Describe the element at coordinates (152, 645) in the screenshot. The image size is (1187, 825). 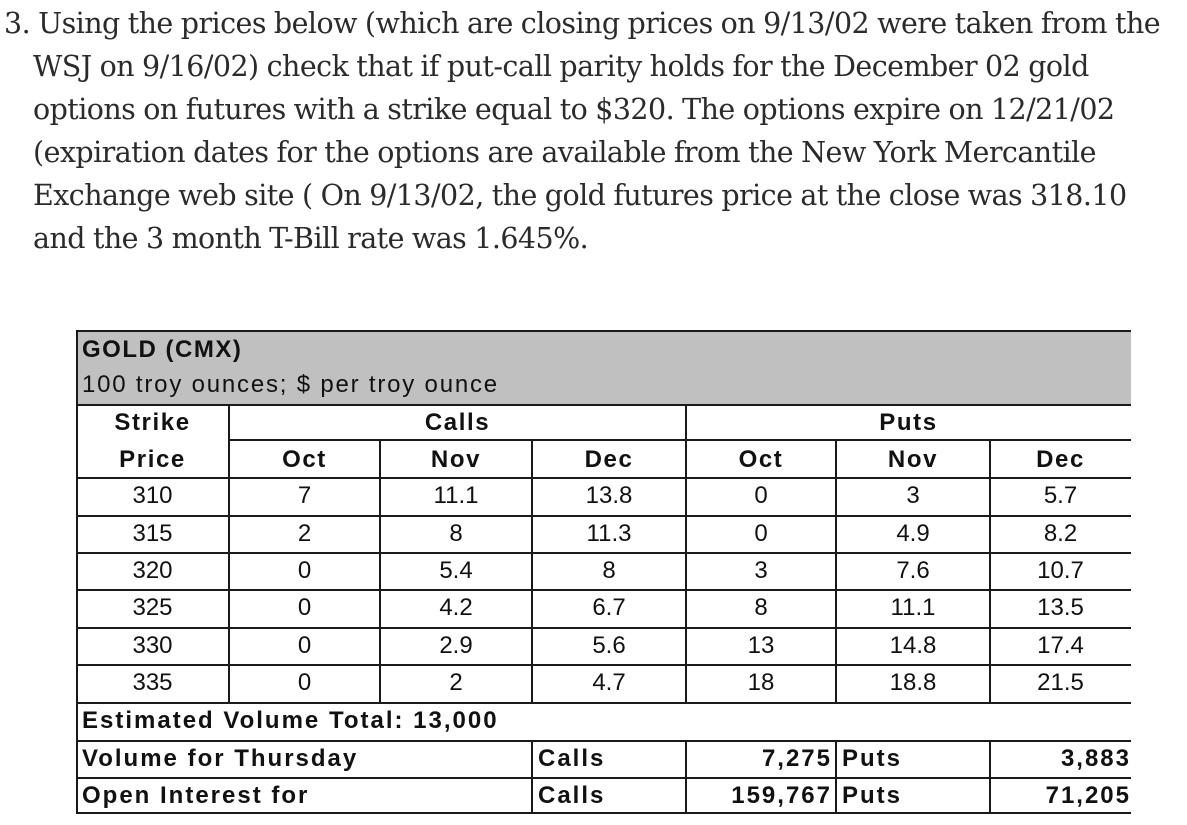
I see `strike-cell: 330` at that location.